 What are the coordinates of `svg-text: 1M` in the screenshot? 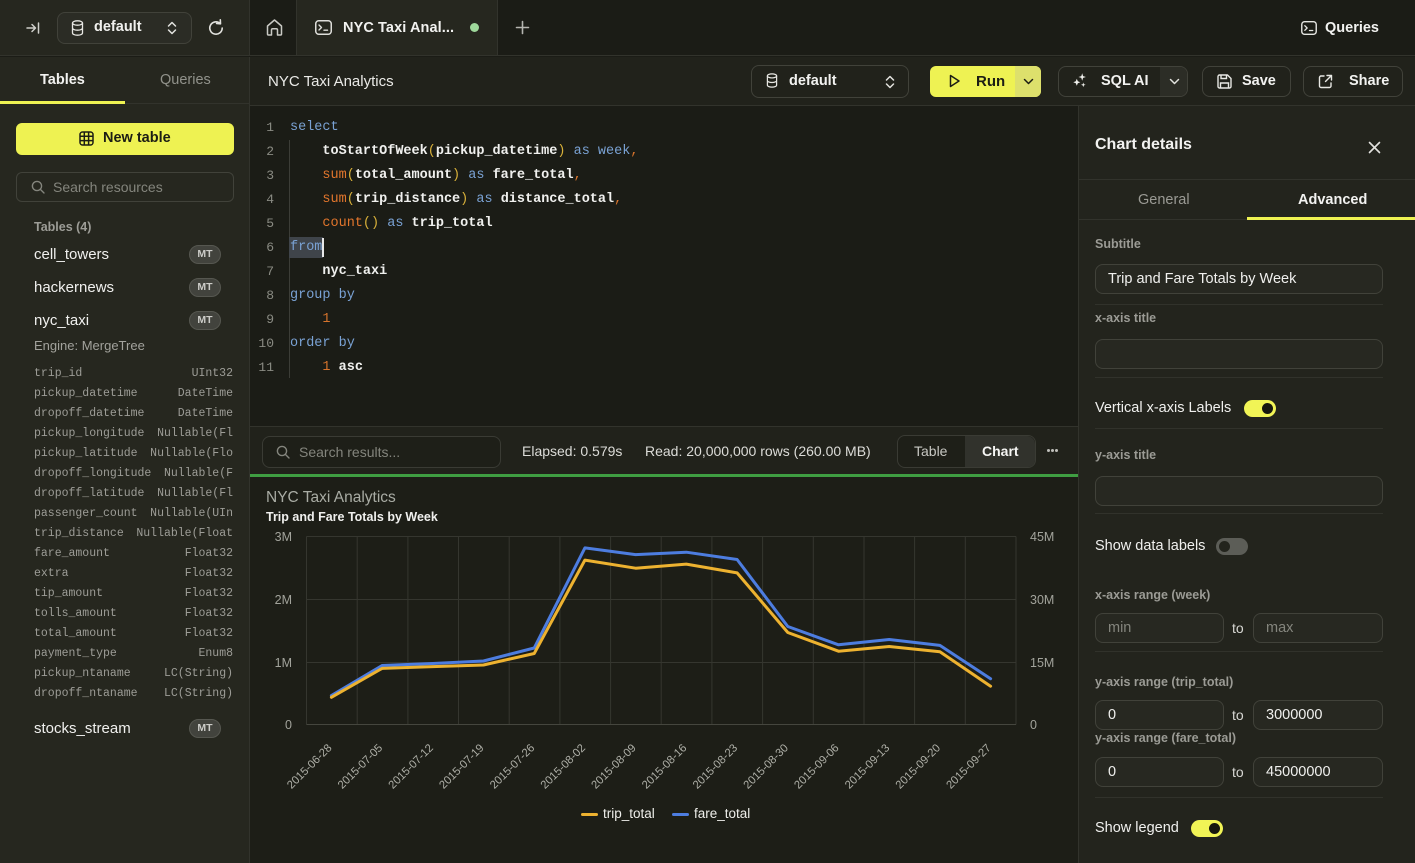 It's located at (283, 663).